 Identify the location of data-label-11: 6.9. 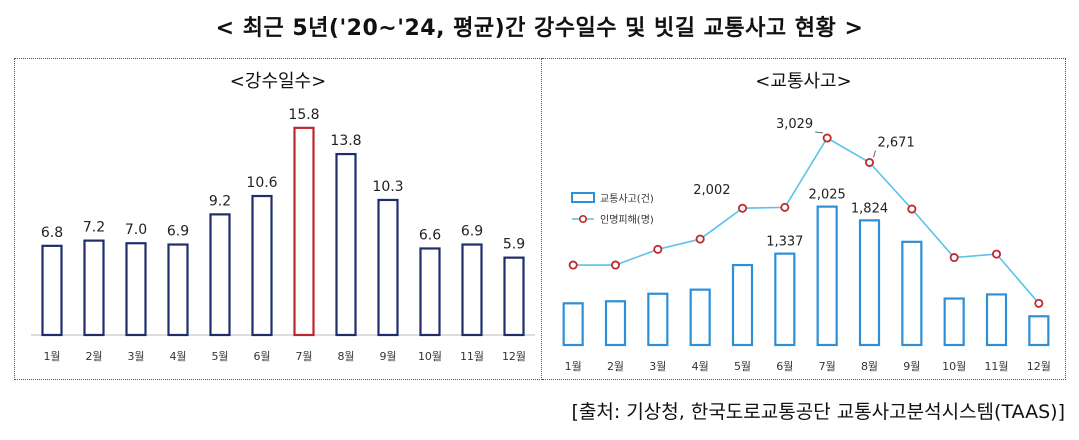
(472, 232).